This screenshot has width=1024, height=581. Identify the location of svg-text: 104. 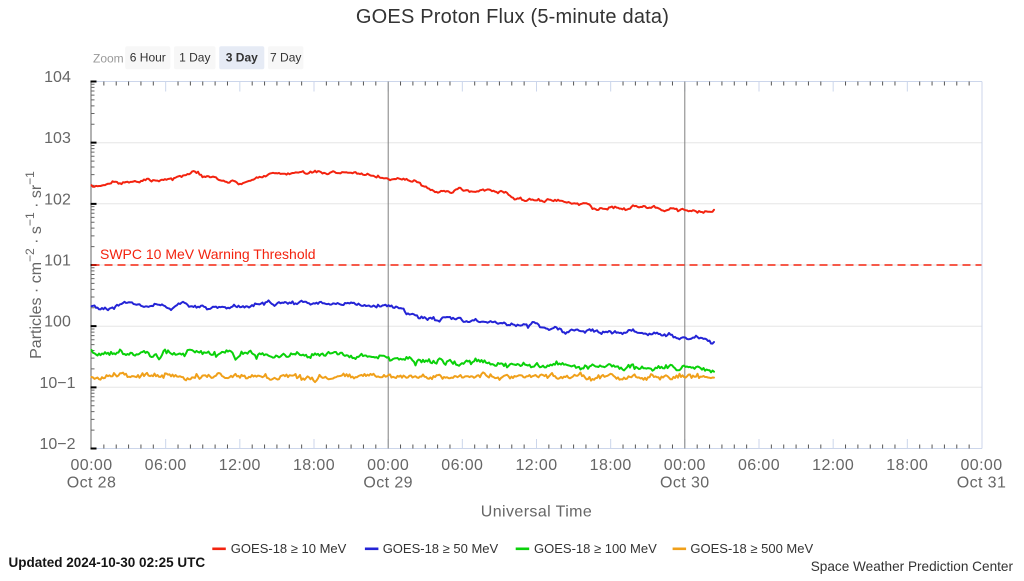
(57, 77).